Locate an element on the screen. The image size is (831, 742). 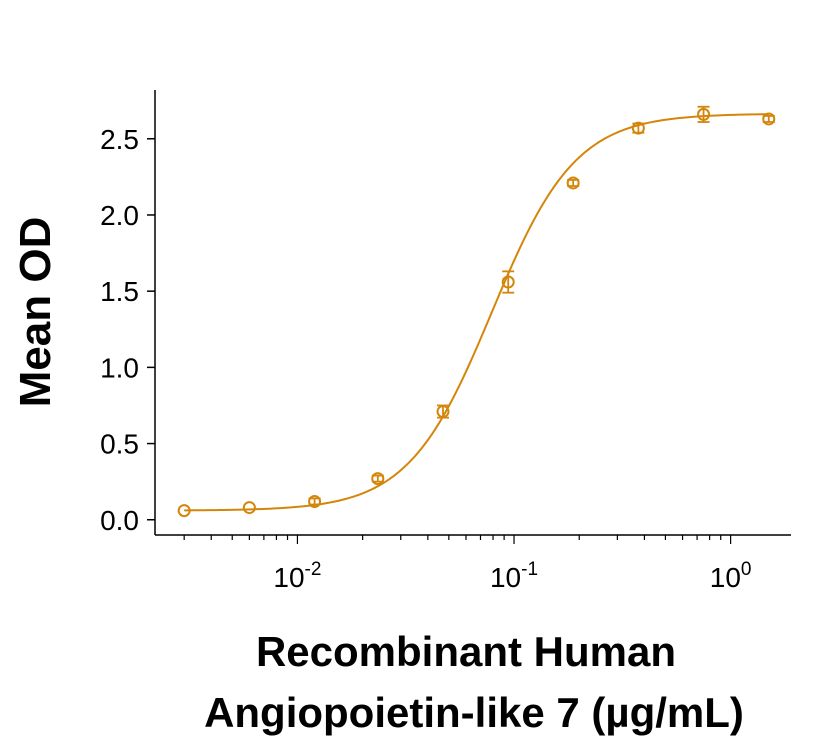
x-tick-label-0: 10⁻² is located at coordinates (297, 576).